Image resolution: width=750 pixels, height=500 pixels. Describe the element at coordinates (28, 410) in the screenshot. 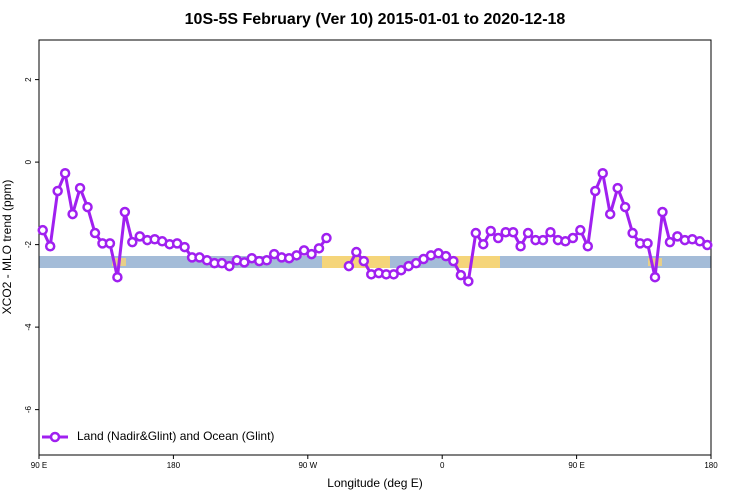

I see `y-tick-label: -6` at that location.